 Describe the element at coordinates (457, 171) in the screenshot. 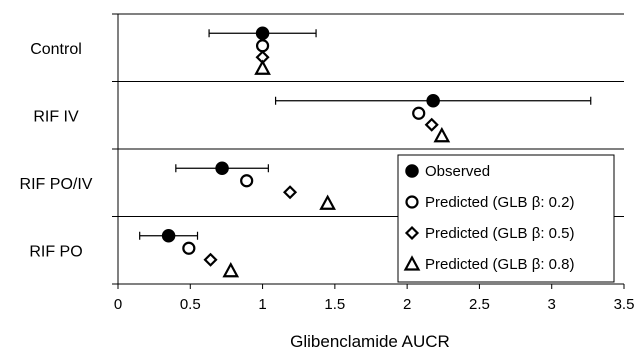

I see `legend-label: Observed` at that location.